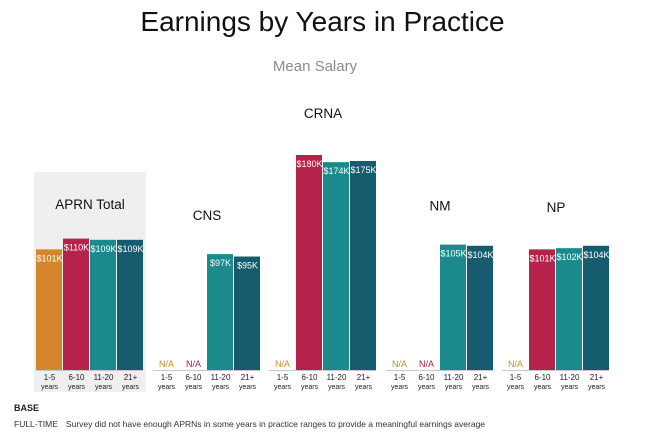 Image resolution: width=645 pixels, height=439 pixels. I want to click on footnote-tag: FULL-TIME, so click(36, 424).